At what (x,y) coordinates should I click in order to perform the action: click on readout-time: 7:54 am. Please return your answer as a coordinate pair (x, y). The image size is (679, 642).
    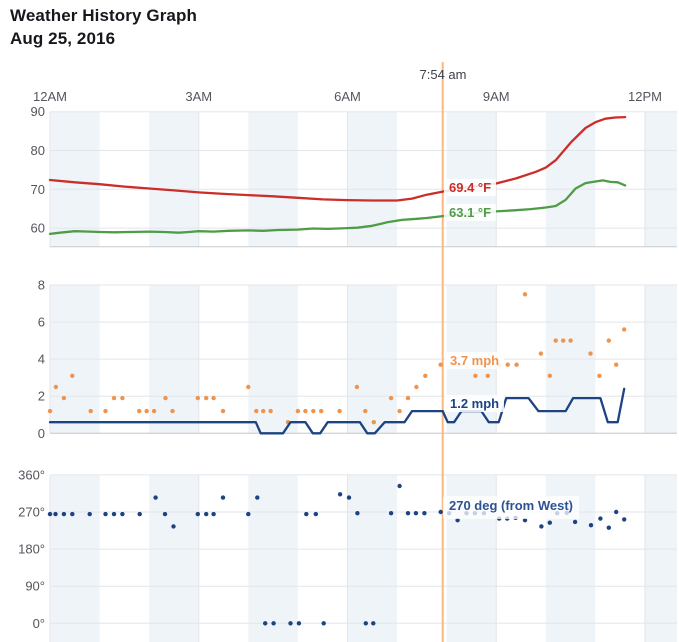
    Looking at the image, I should click on (443, 74).